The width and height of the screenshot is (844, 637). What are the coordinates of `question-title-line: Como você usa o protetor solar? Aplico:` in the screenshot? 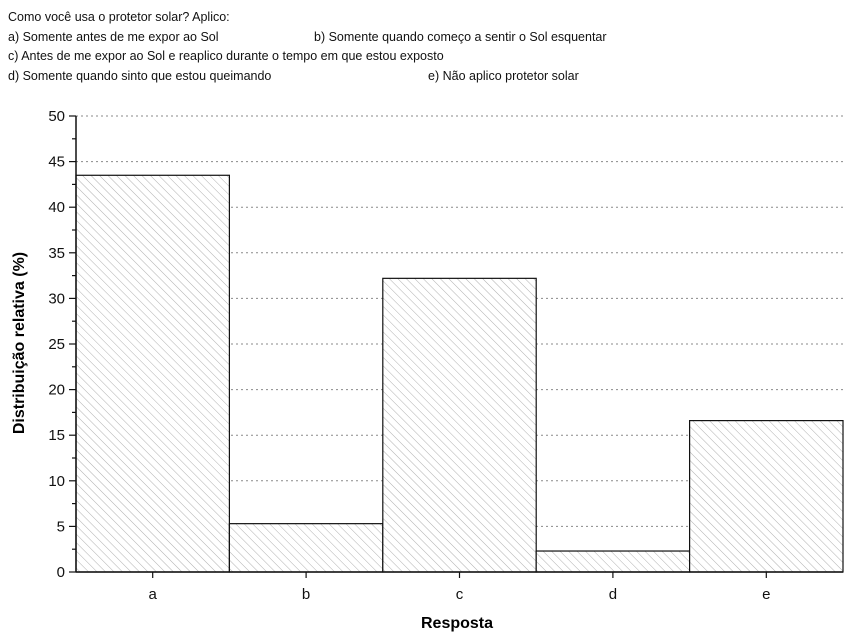 It's located at (423, 18).